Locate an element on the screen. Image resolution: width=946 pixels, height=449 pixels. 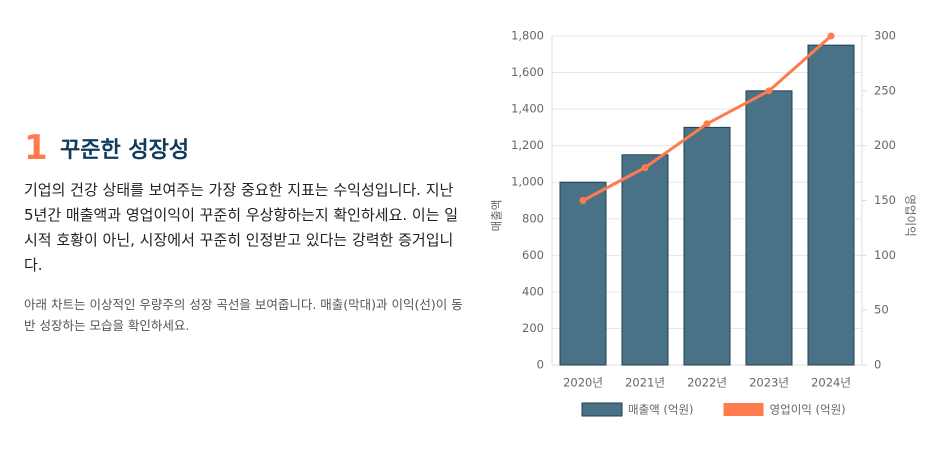
y-tick-label: 1,000 is located at coordinates (527, 182).